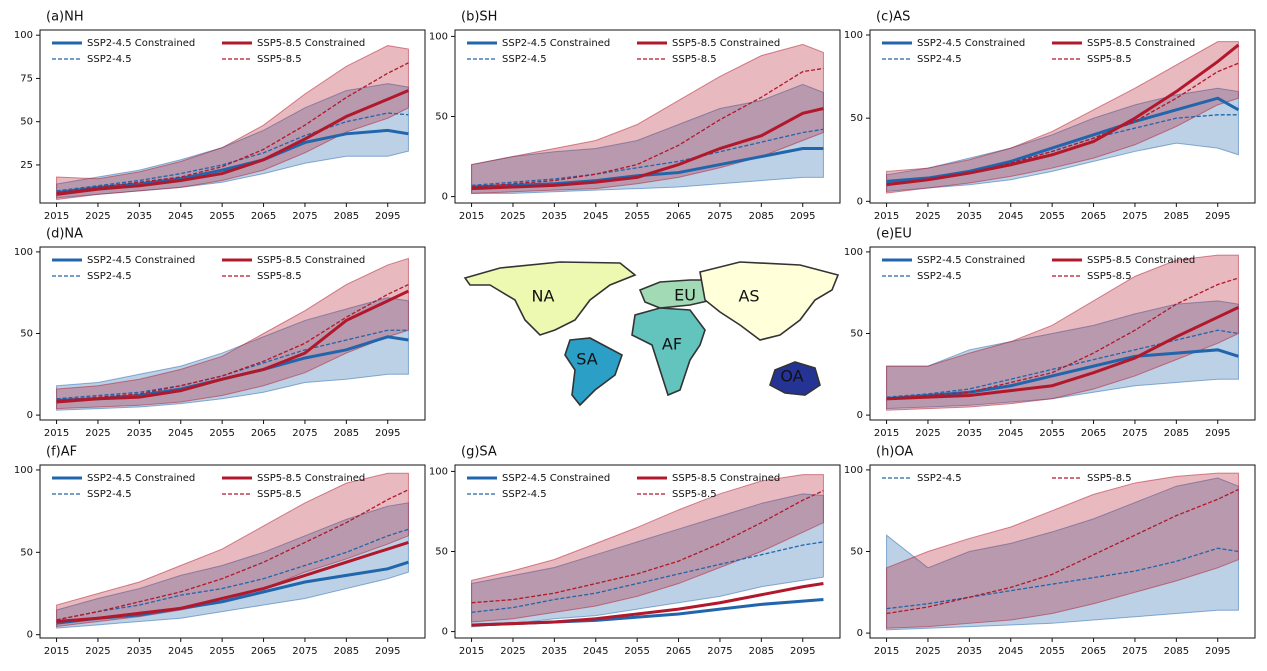 The image size is (1267, 671). I want to click on region-label: NA, so click(543, 296).